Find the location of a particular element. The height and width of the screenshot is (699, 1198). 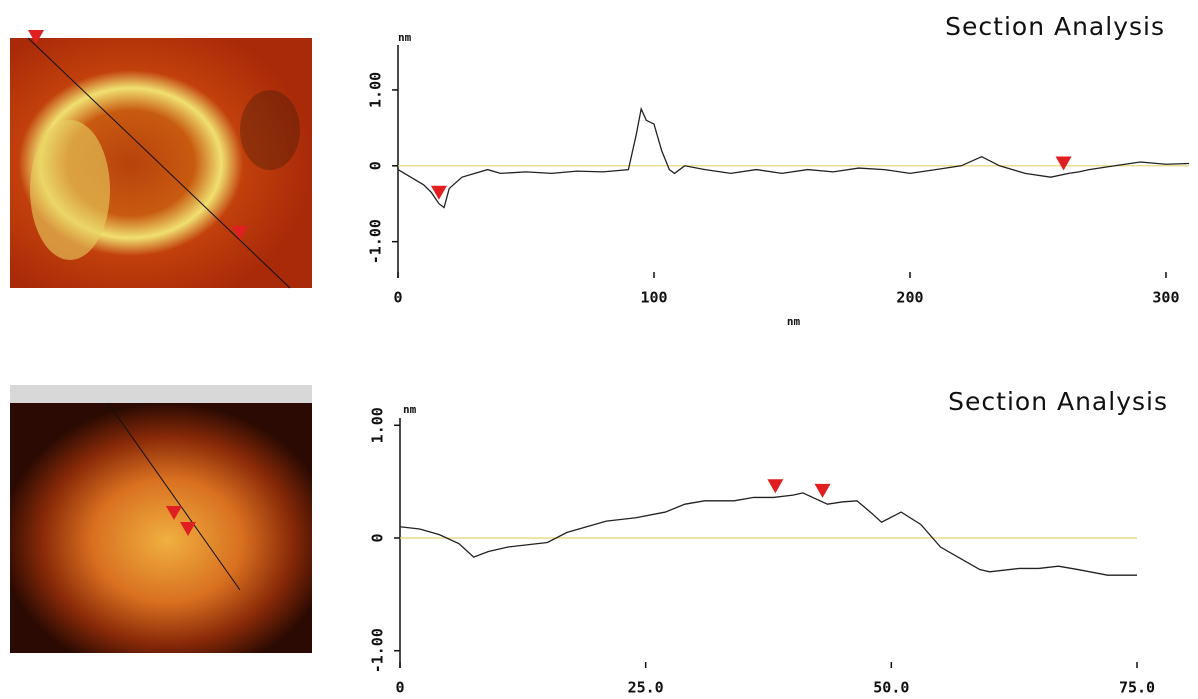

afm-image-top is located at coordinates (161, 159).